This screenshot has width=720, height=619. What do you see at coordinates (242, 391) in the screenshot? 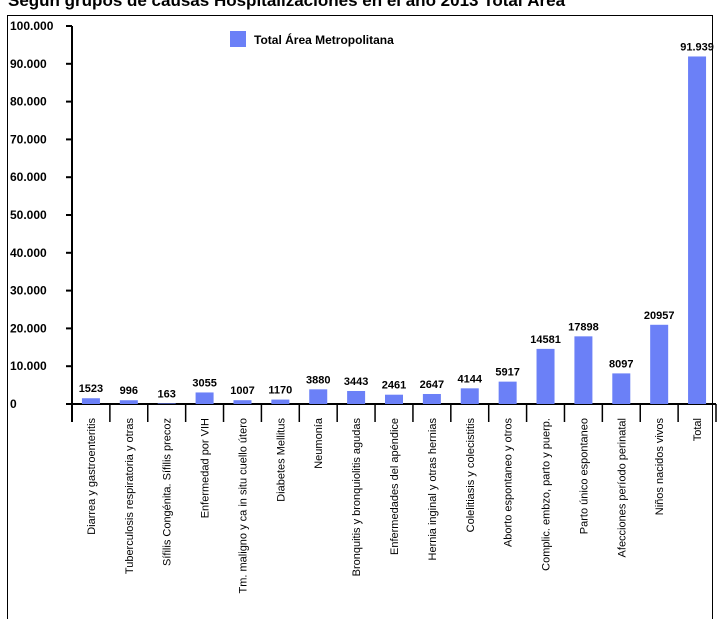
I see `data-label: 1007` at bounding box center [242, 391].